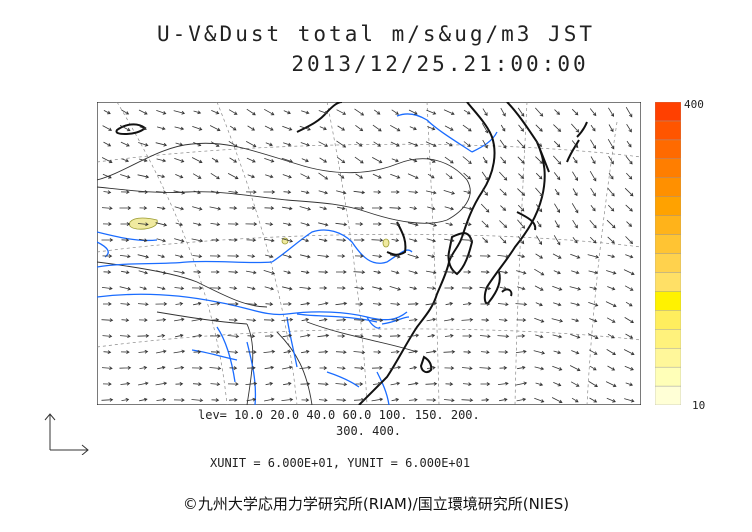 The width and height of the screenshot is (752, 532). What do you see at coordinates (699, 405) in the screenshot?
I see `colorbar-min-label: 10` at bounding box center [699, 405].